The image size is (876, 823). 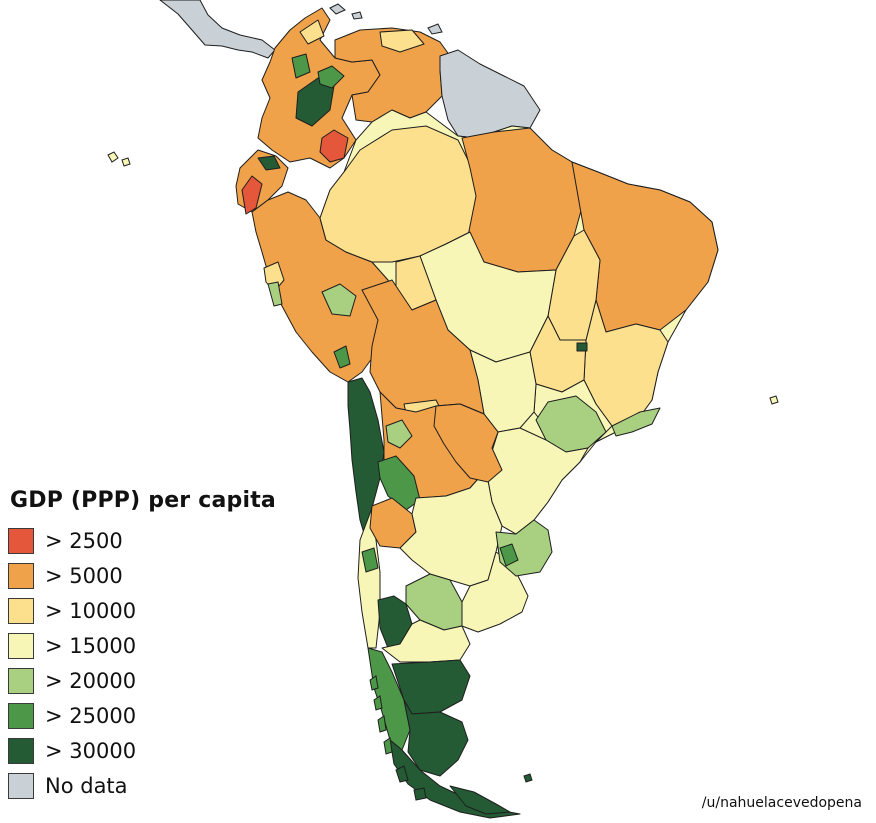 What do you see at coordinates (86, 785) in the screenshot?
I see `legend-label: No data` at bounding box center [86, 785].